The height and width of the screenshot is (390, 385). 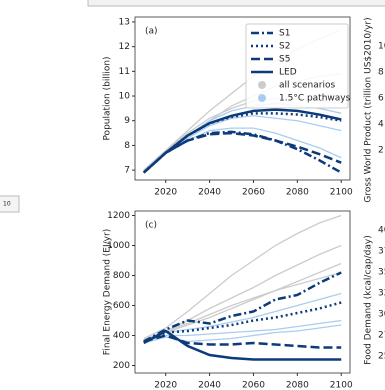 What do you see at coordinates (381, 151) in the screenshot?
I see `b-tick-label: 2` at bounding box center [381, 151].